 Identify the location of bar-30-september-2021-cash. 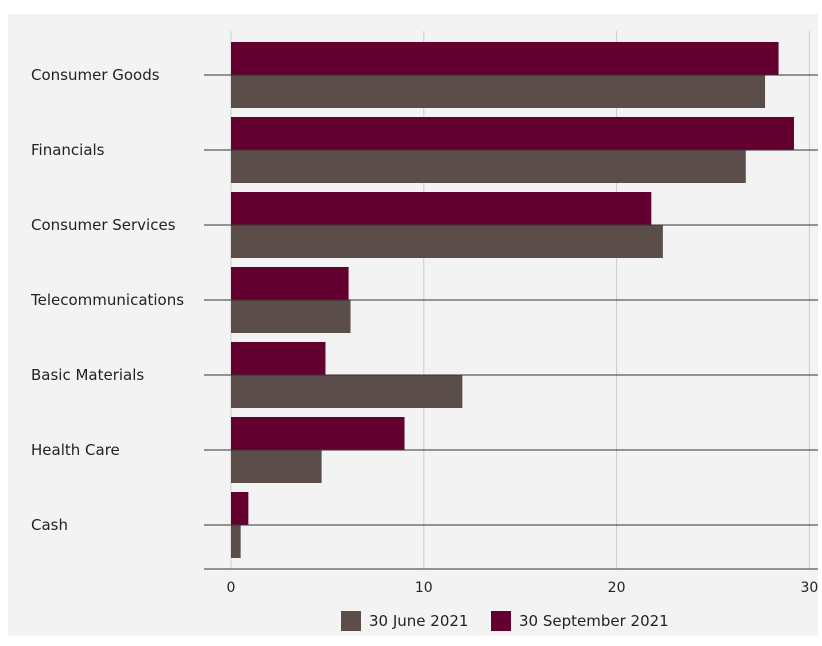
(240, 508).